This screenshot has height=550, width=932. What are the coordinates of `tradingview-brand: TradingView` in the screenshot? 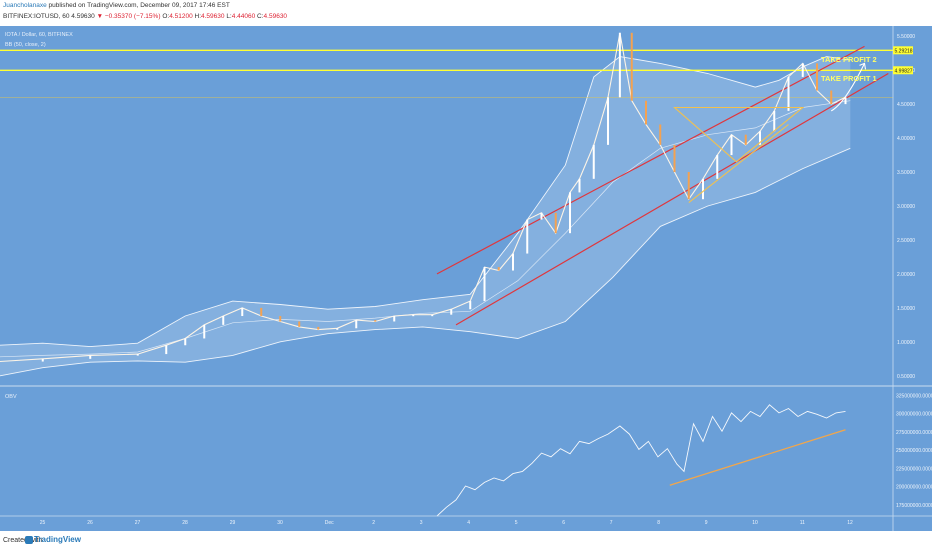 It's located at (57, 539).